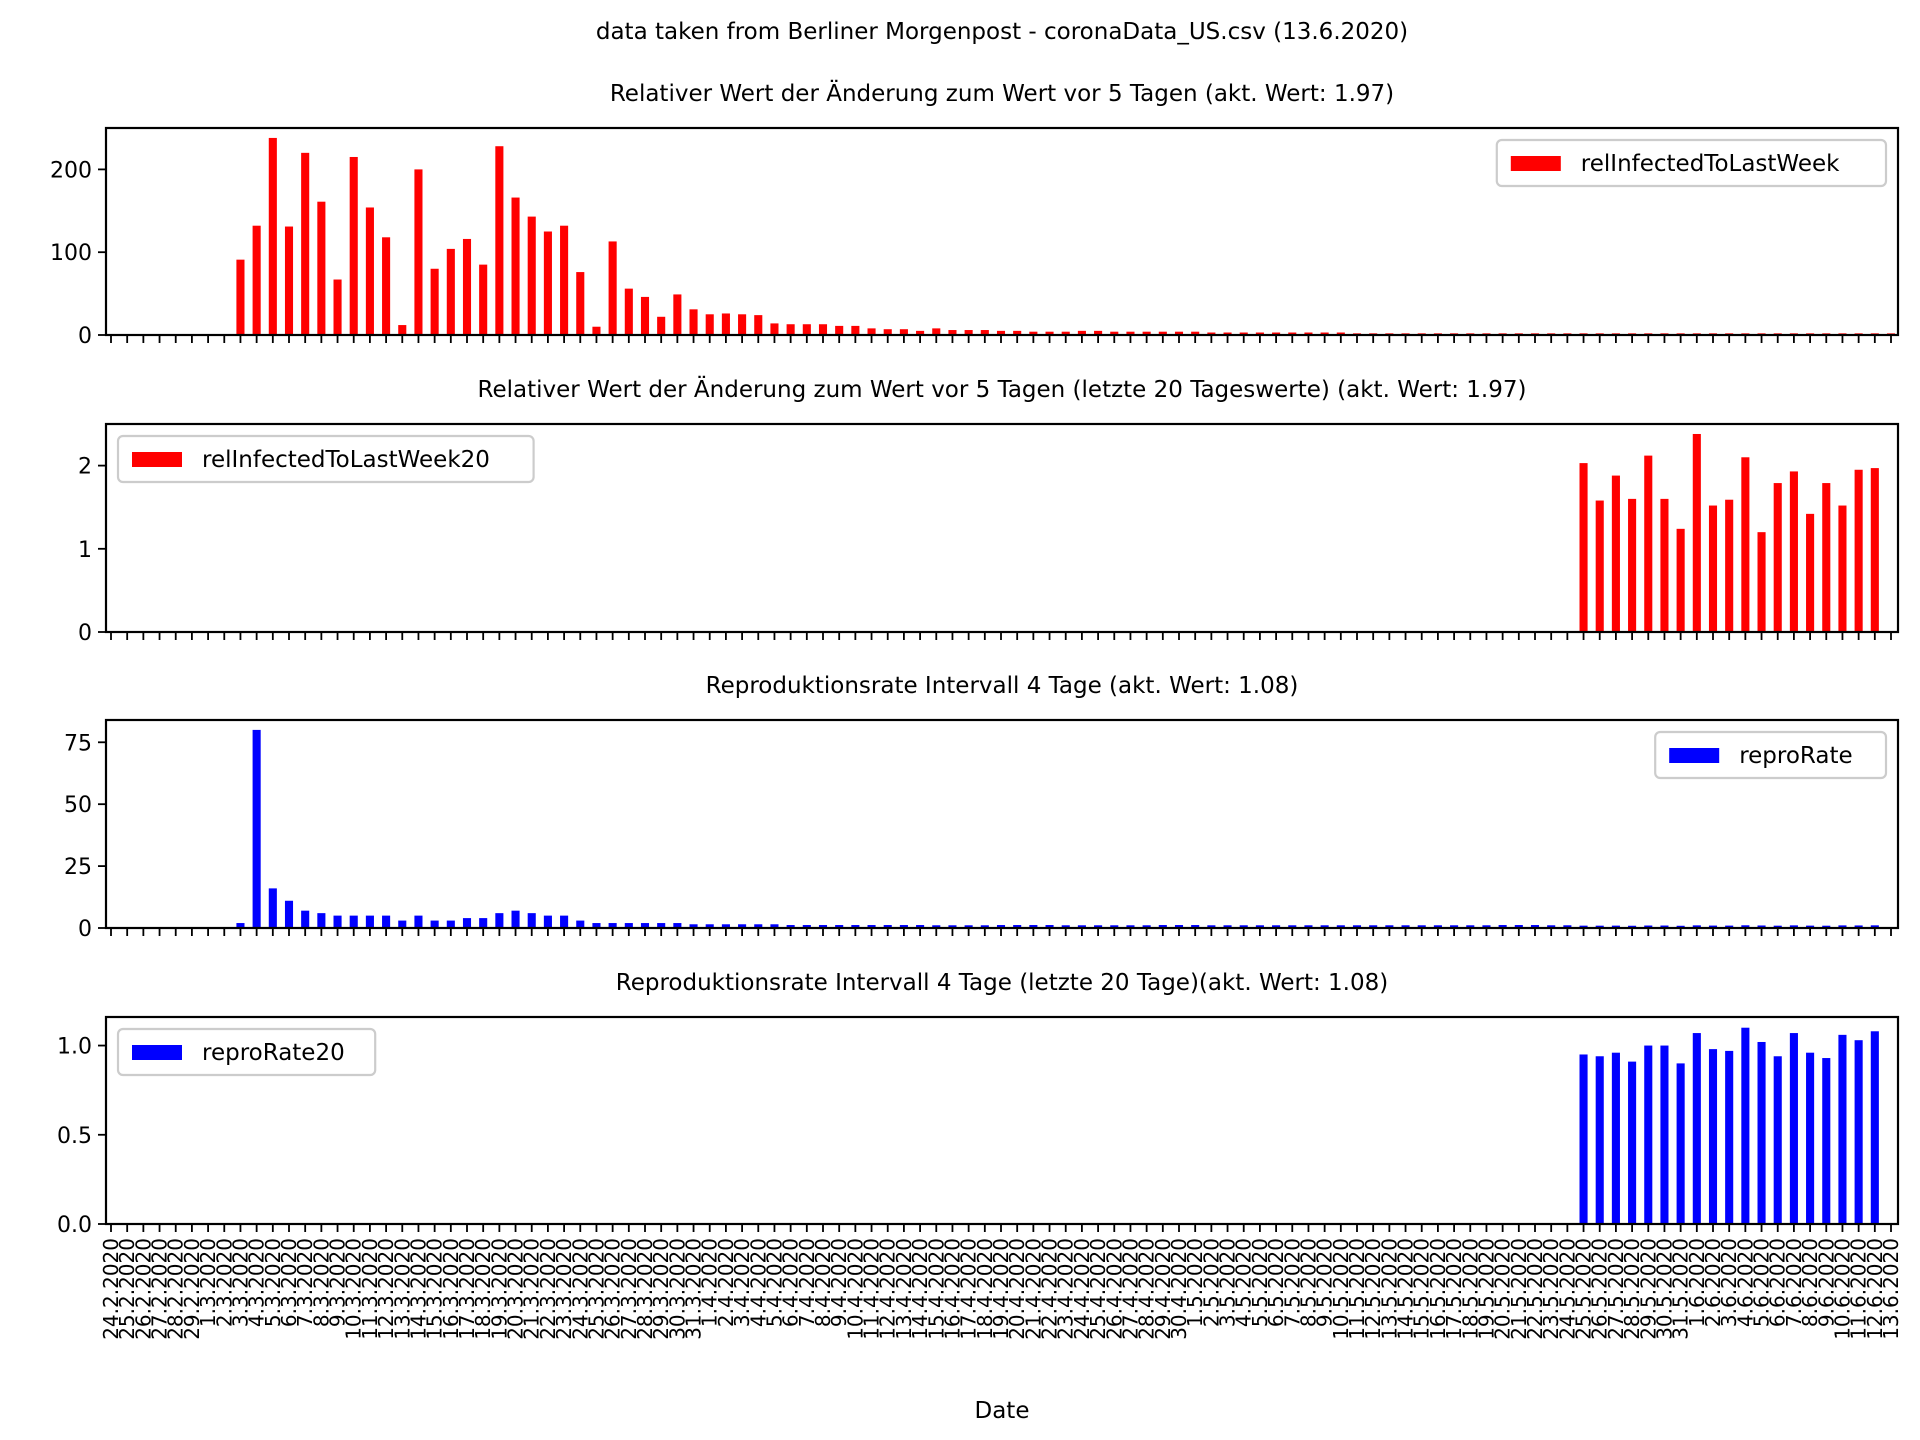  Describe the element at coordinates (1616, 1289) in the screenshot. I see `x-tick-label: 27.5.2020` at that location.